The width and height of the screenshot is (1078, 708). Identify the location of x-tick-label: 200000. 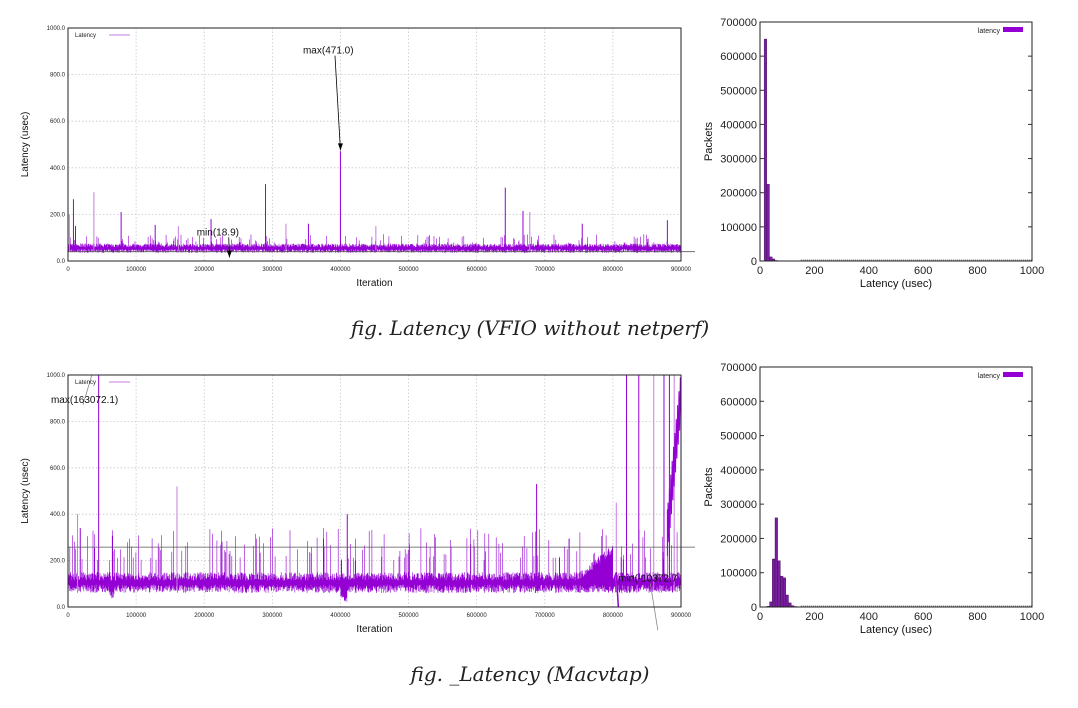
(204, 616).